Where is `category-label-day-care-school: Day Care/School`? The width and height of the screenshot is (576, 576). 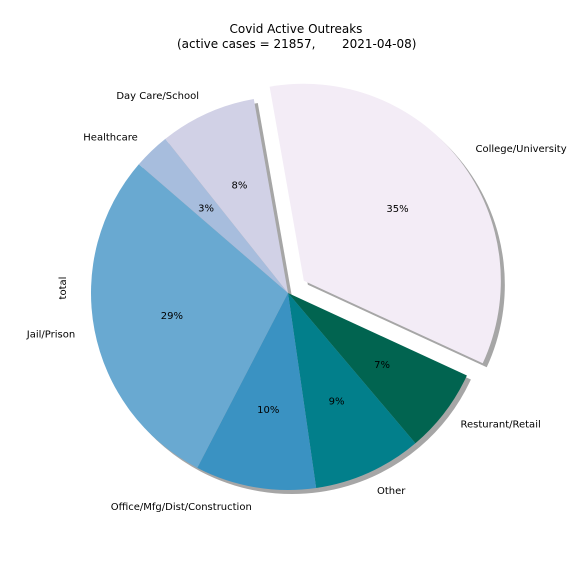 category-label-day-care-school: Day Care/School is located at coordinates (157, 96).